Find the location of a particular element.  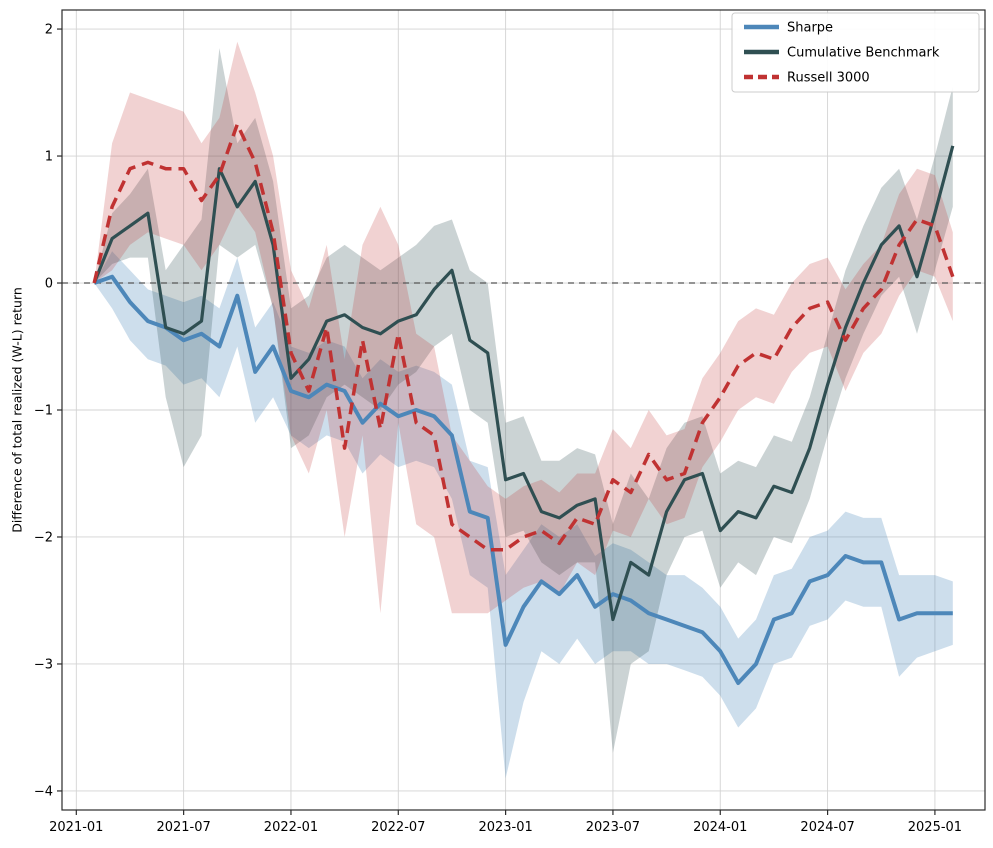

x-tick-label: 2023-01 is located at coordinates (505, 827).